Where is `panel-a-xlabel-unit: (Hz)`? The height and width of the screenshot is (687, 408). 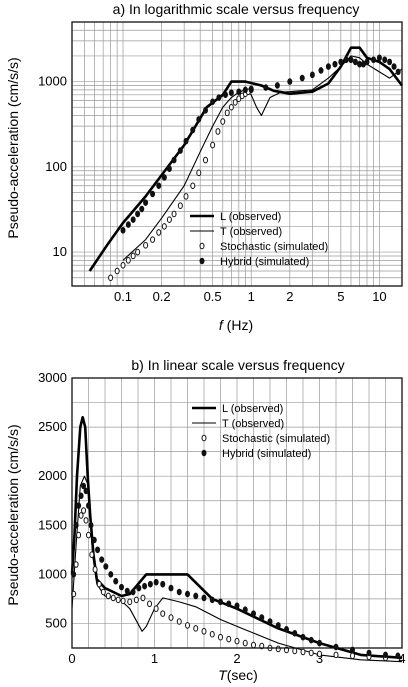 panel-a-xlabel-unit: (Hz) is located at coordinates (238, 325).